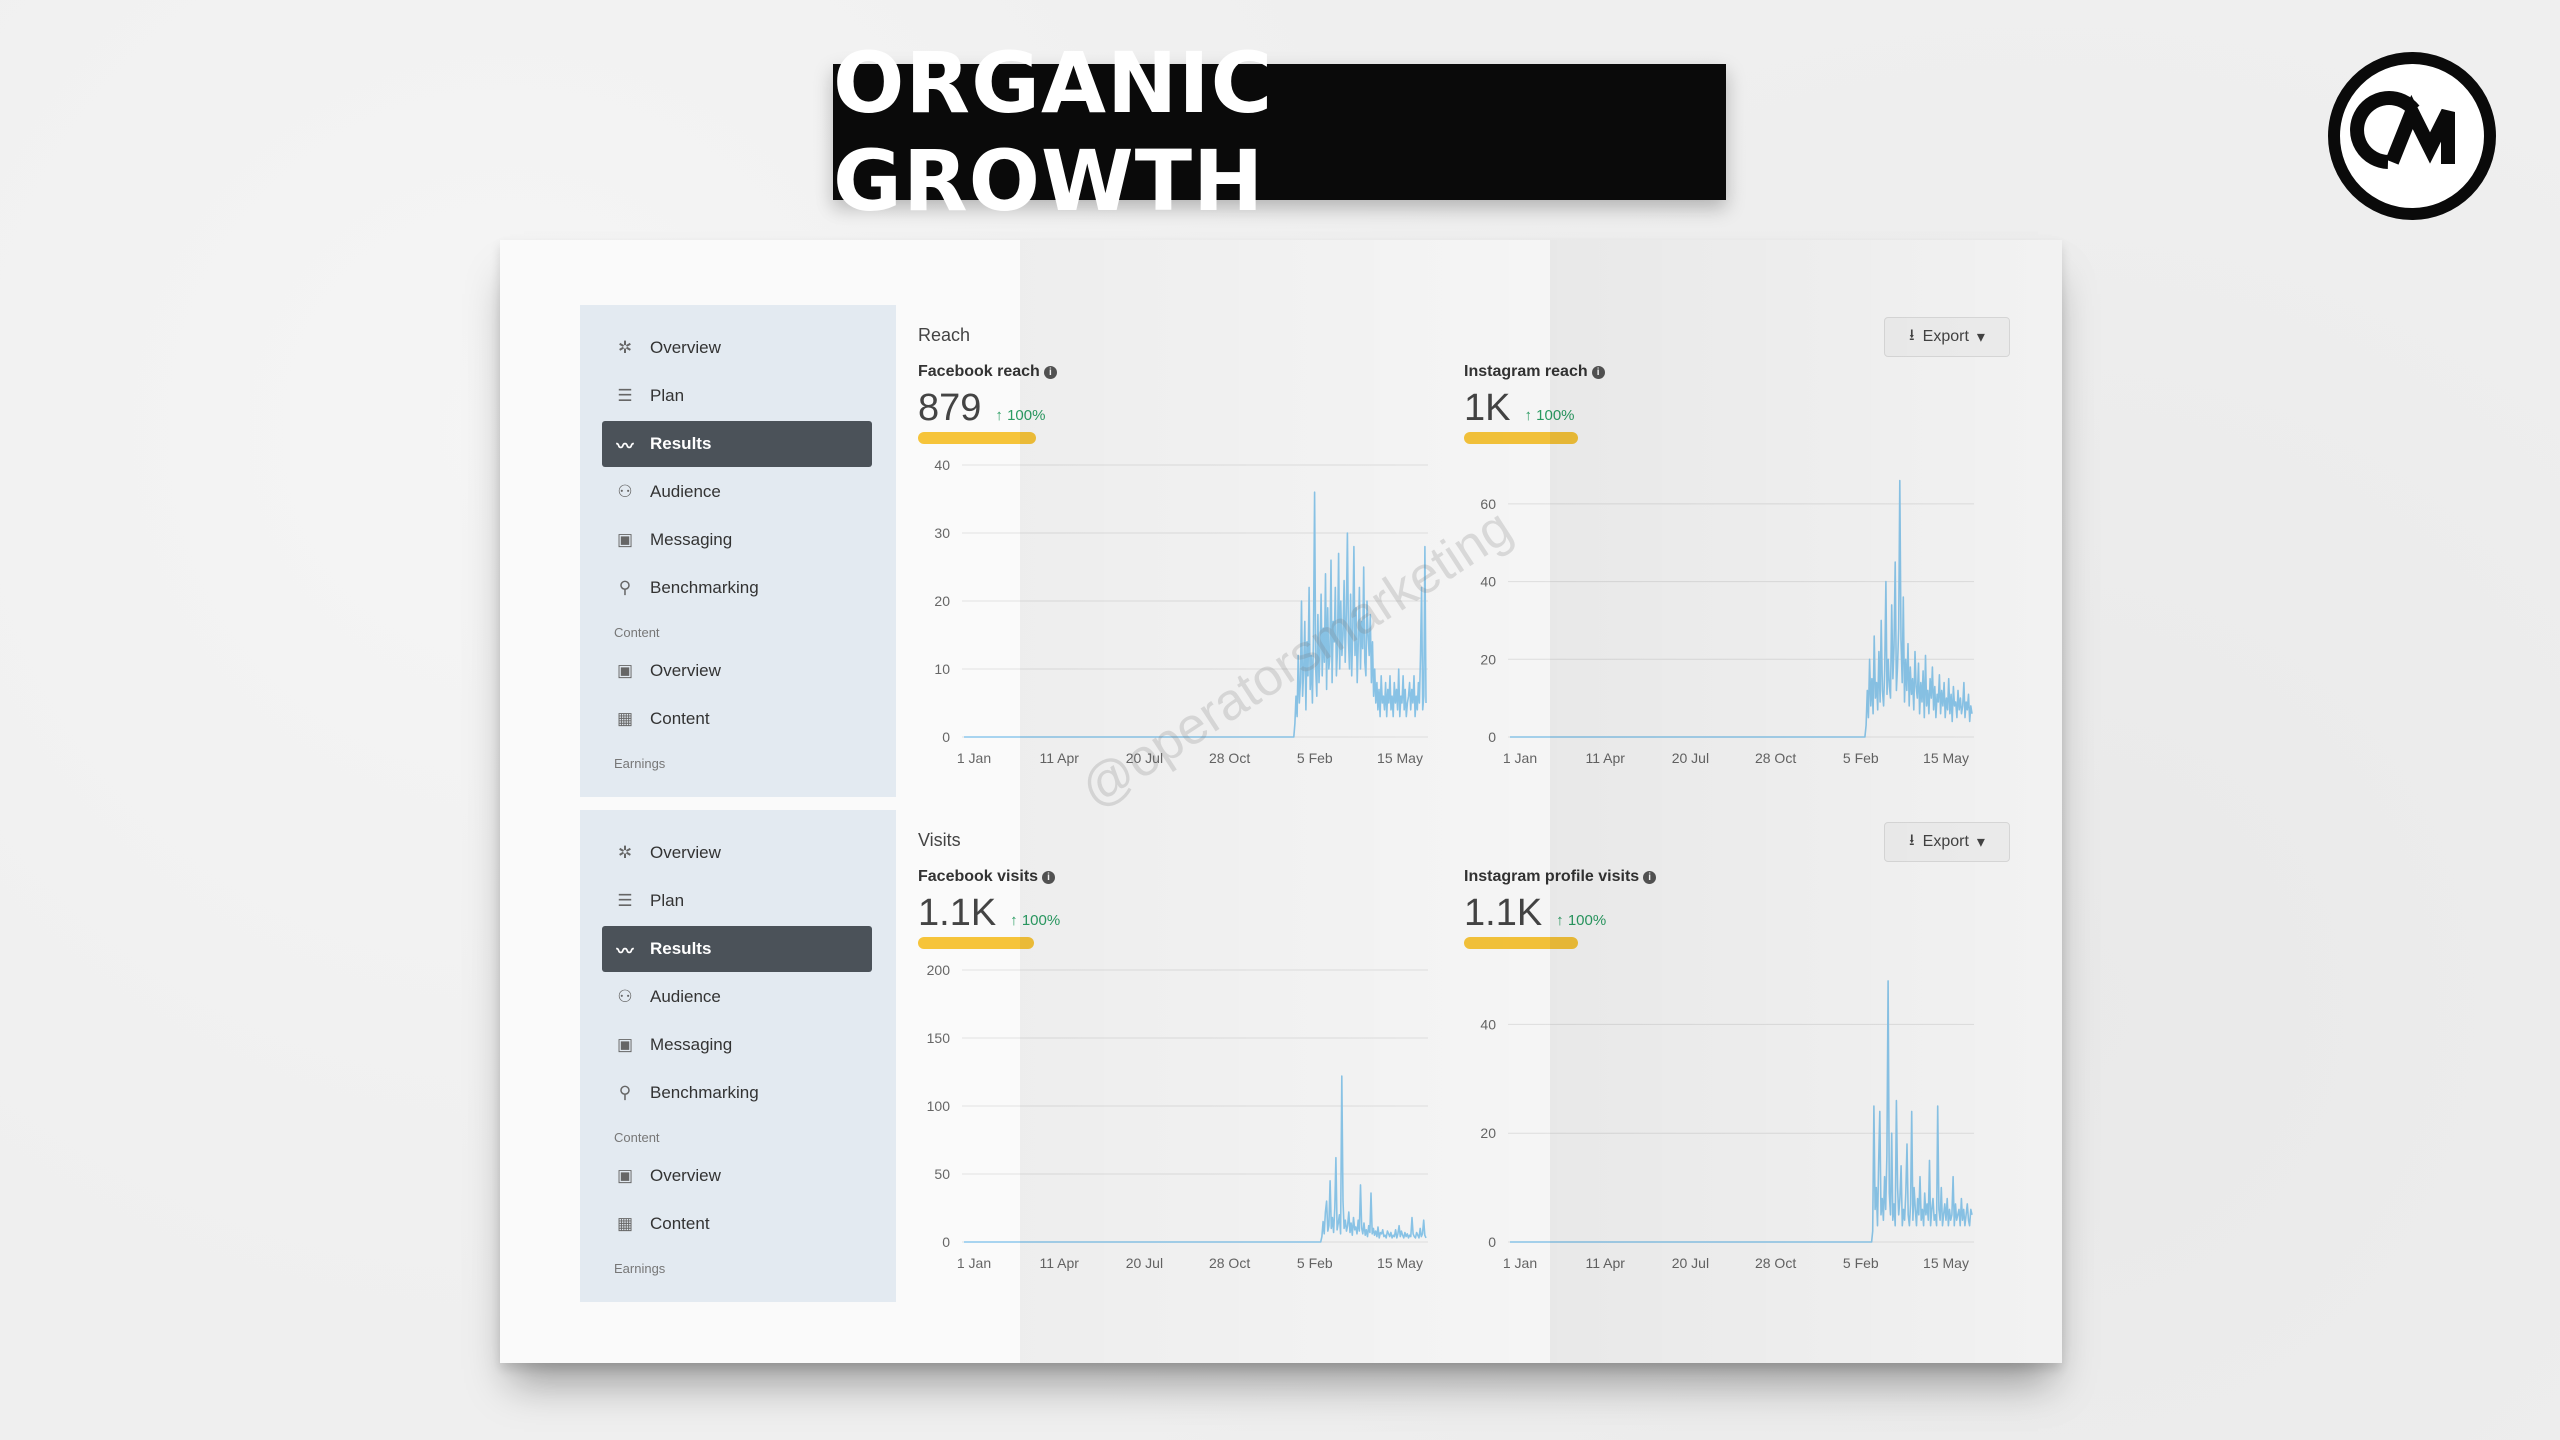 Image resolution: width=2560 pixels, height=1440 pixels. What do you see at coordinates (1487, 408) in the screenshot?
I see `metric-value: 1K` at bounding box center [1487, 408].